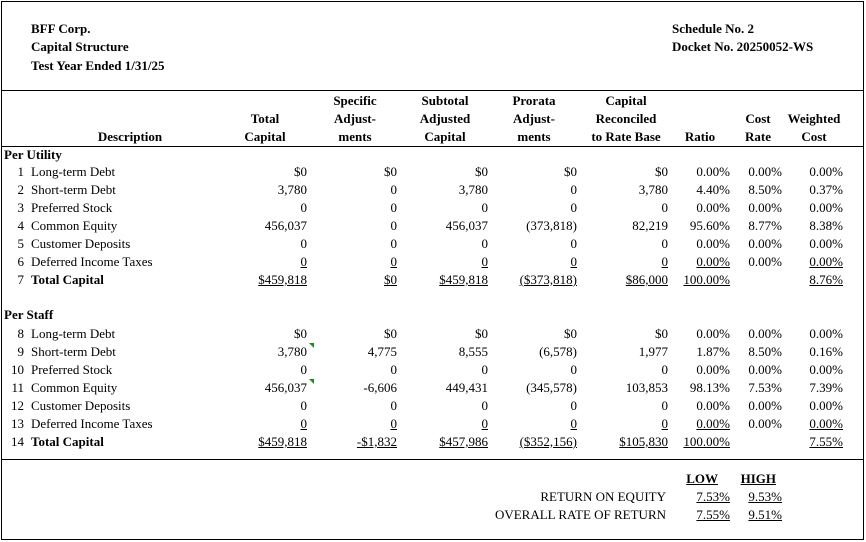 The height and width of the screenshot is (542, 866). Describe the element at coordinates (713, 514) in the screenshot. I see `overall-ror-low-value: 7.55%` at that location.